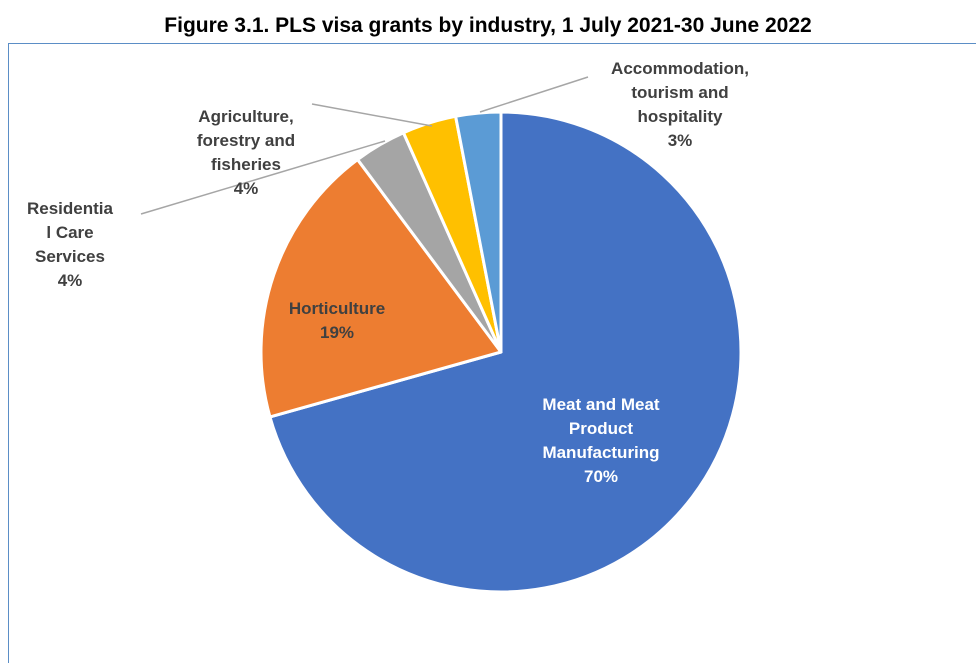 The height and width of the screenshot is (663, 976). Describe the element at coordinates (534, 94) in the screenshot. I see `leader-line-accommodation-tourism-and-hospitality` at that location.